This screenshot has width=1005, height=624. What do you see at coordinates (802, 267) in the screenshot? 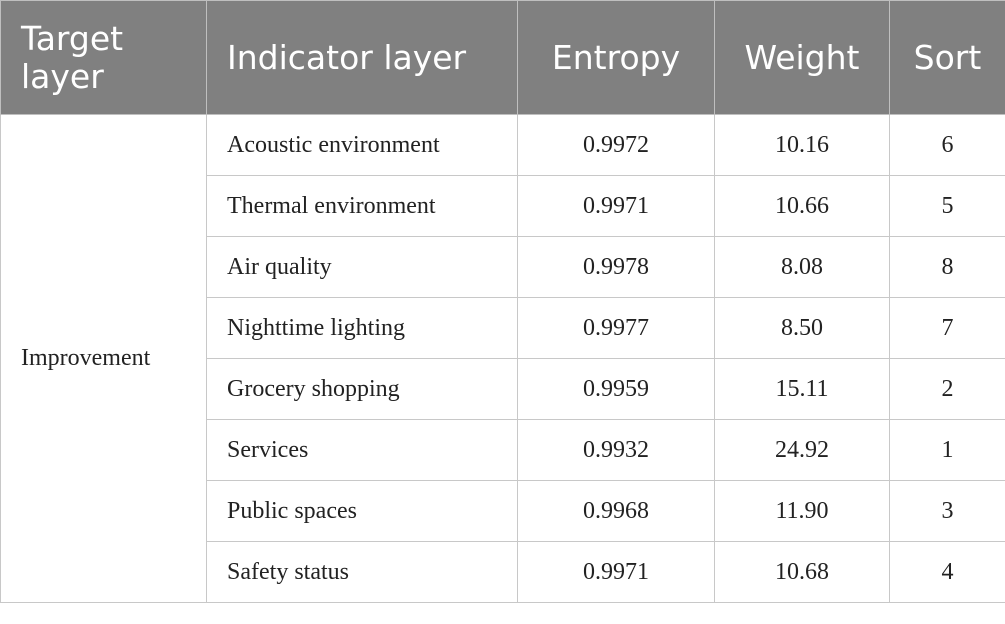
I see `value-cell: 8.08` at bounding box center [802, 267].